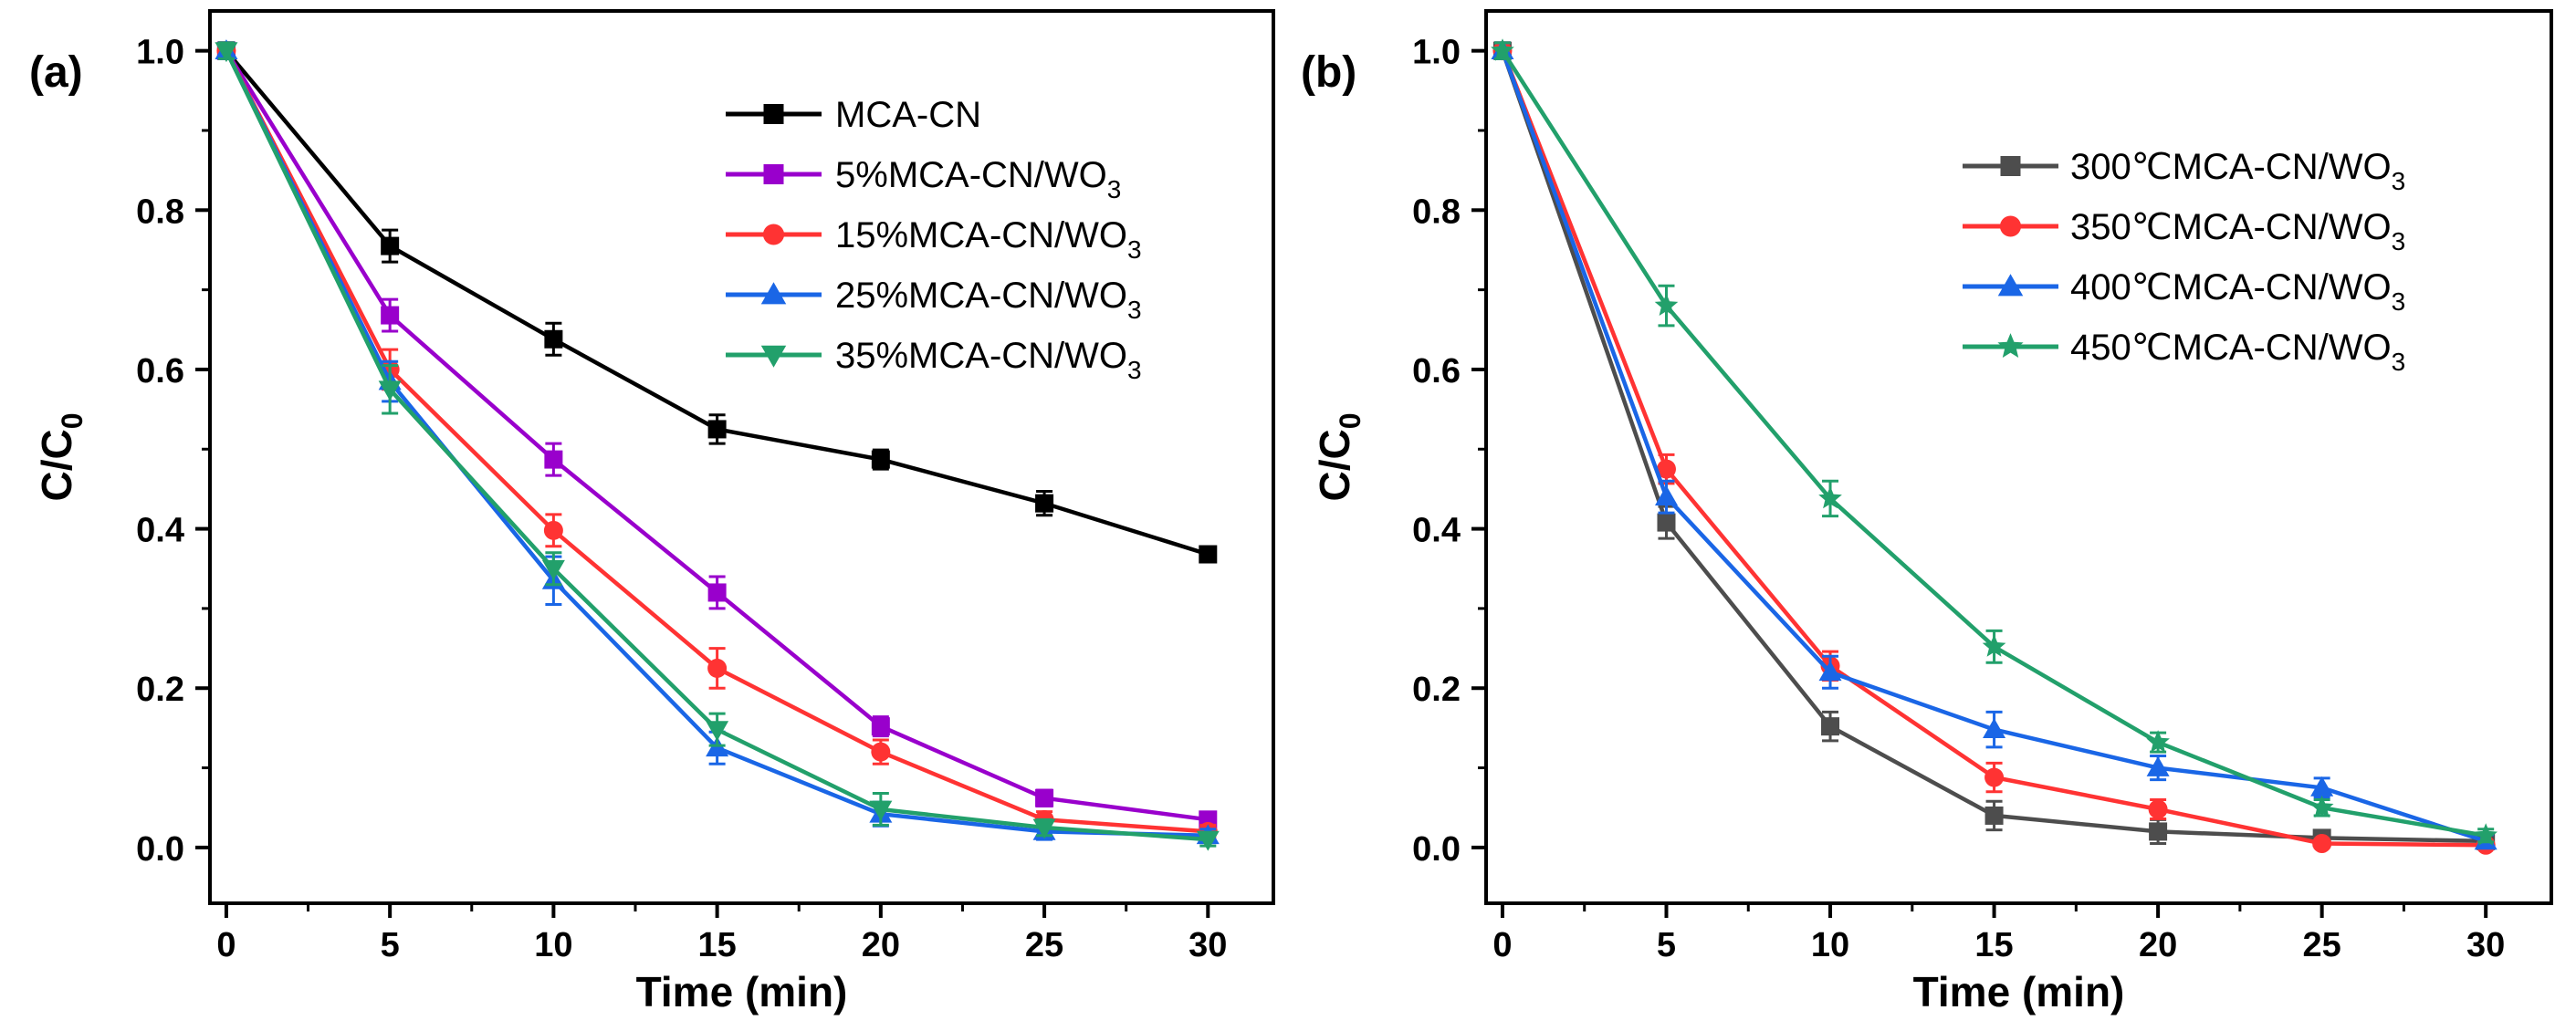  What do you see at coordinates (1436, 212) in the screenshot?
I see `y-tick-label: 0.8` at bounding box center [1436, 212].